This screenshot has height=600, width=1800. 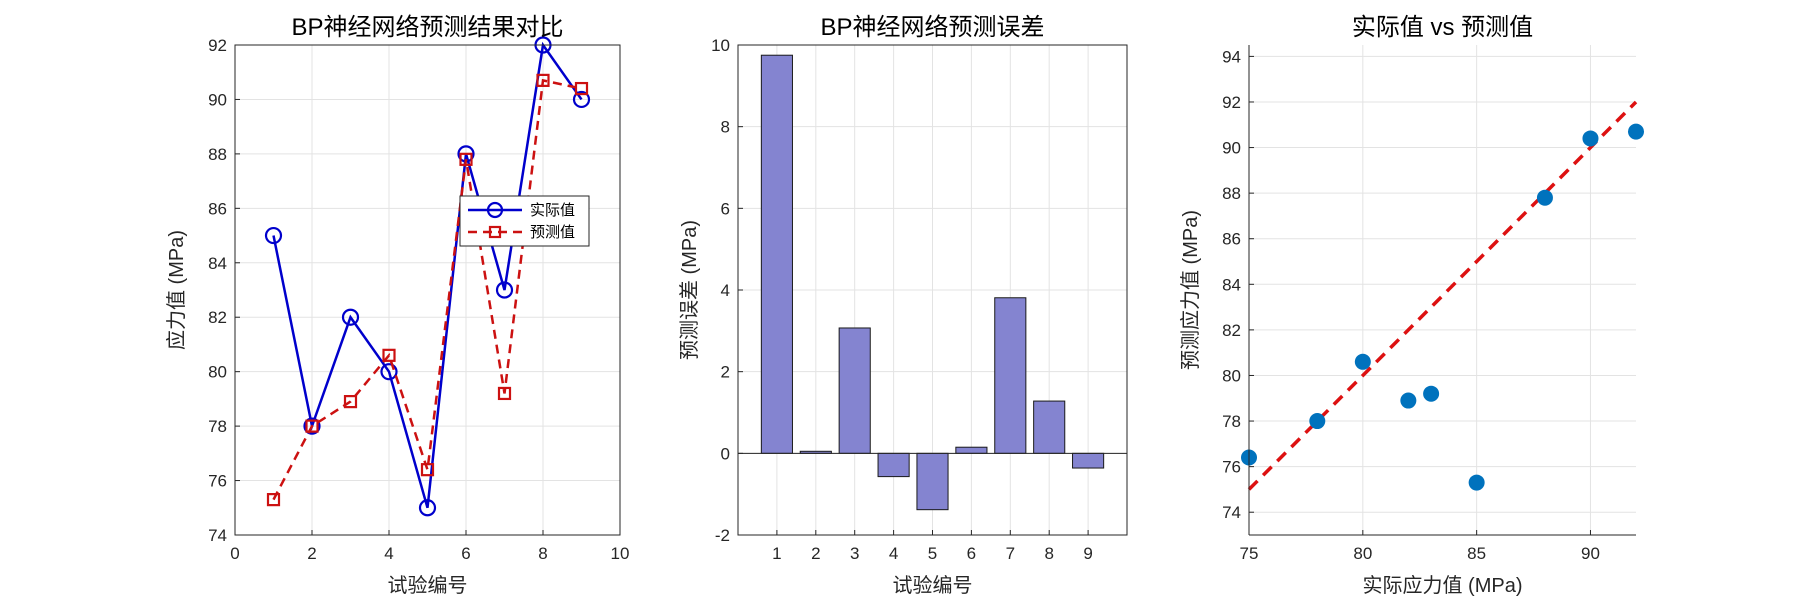 I want to click on y-tick-label: 4, so click(x=725, y=290).